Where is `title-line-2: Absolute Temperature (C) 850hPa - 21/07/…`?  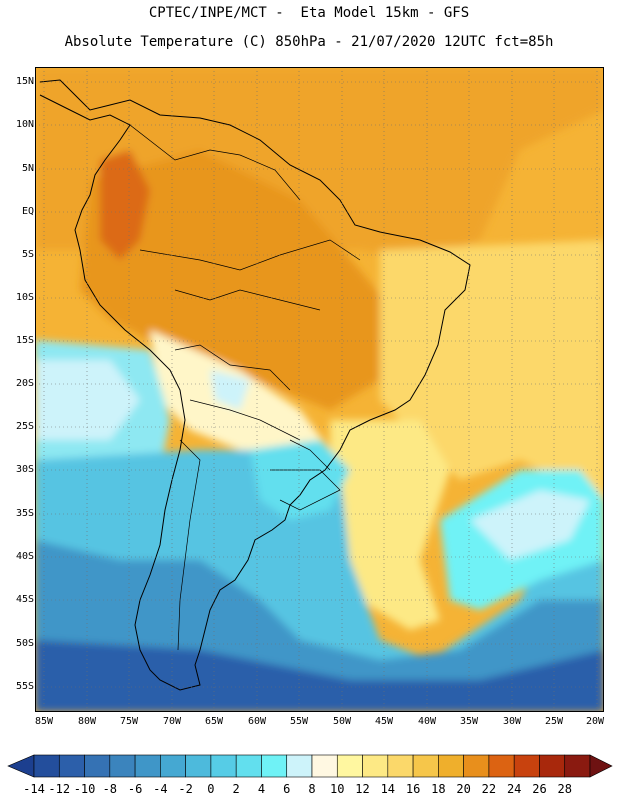
title-line-2: Absolute Temperature (C) 850hPa - 21/07/… is located at coordinates (309, 42).